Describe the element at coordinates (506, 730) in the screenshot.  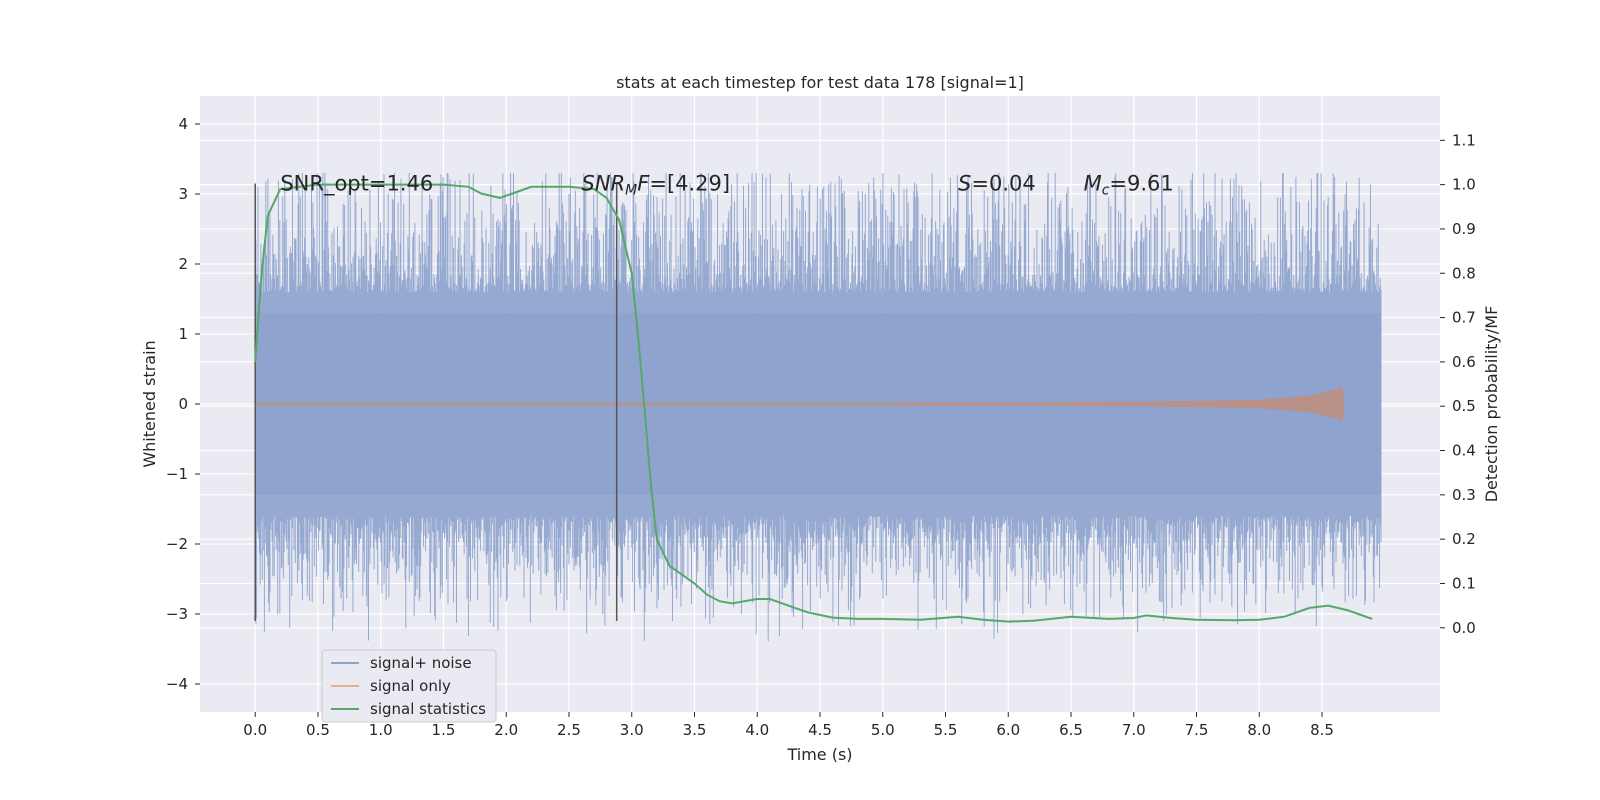
I see `x-tick-label-4: 2.0` at that location.